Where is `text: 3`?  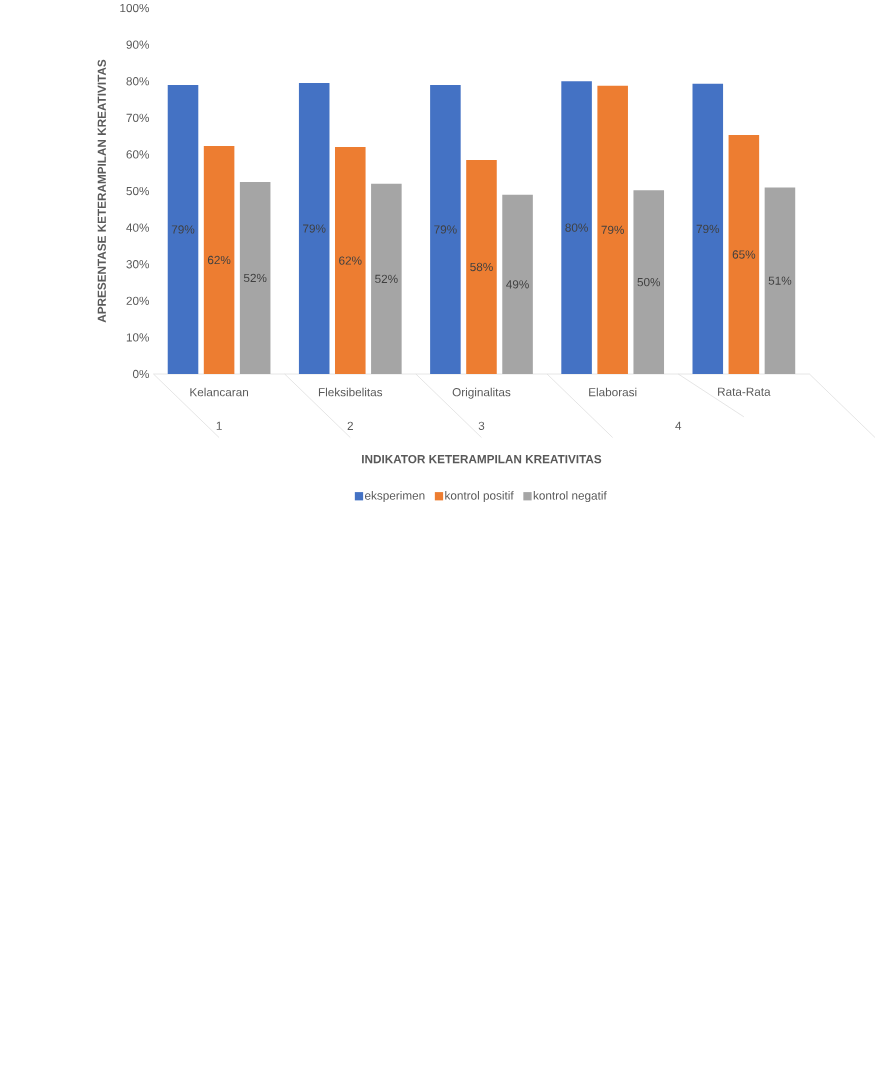
text: 3 is located at coordinates (481, 425).